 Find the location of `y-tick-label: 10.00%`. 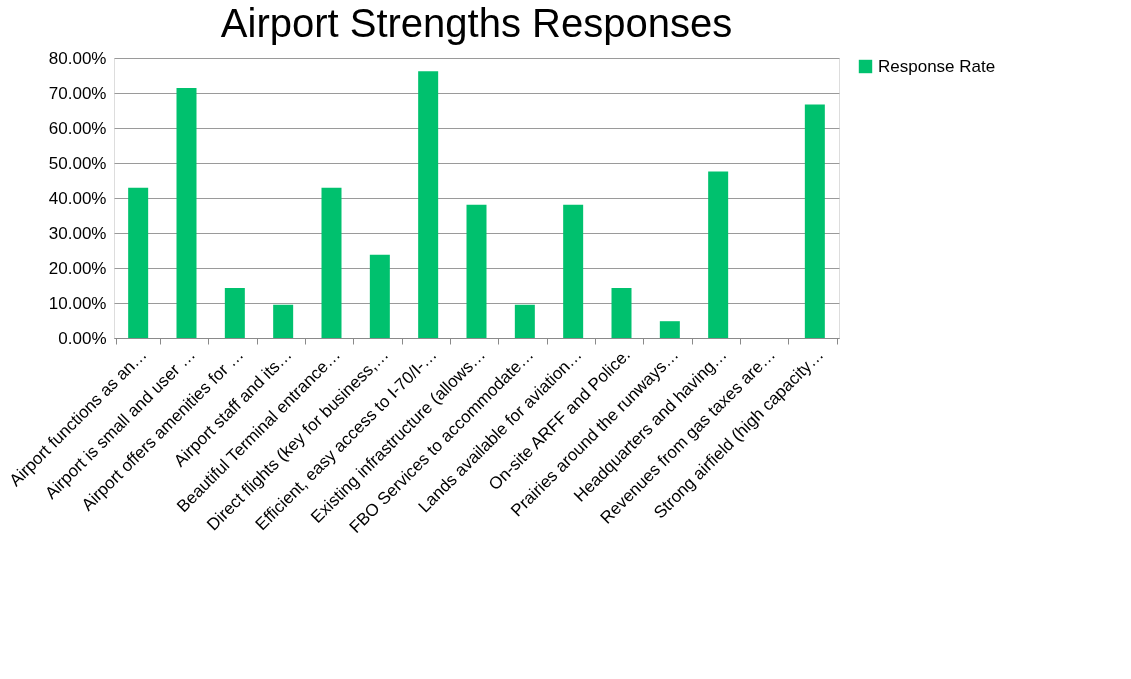

y-tick-label: 10.00% is located at coordinates (77, 303).